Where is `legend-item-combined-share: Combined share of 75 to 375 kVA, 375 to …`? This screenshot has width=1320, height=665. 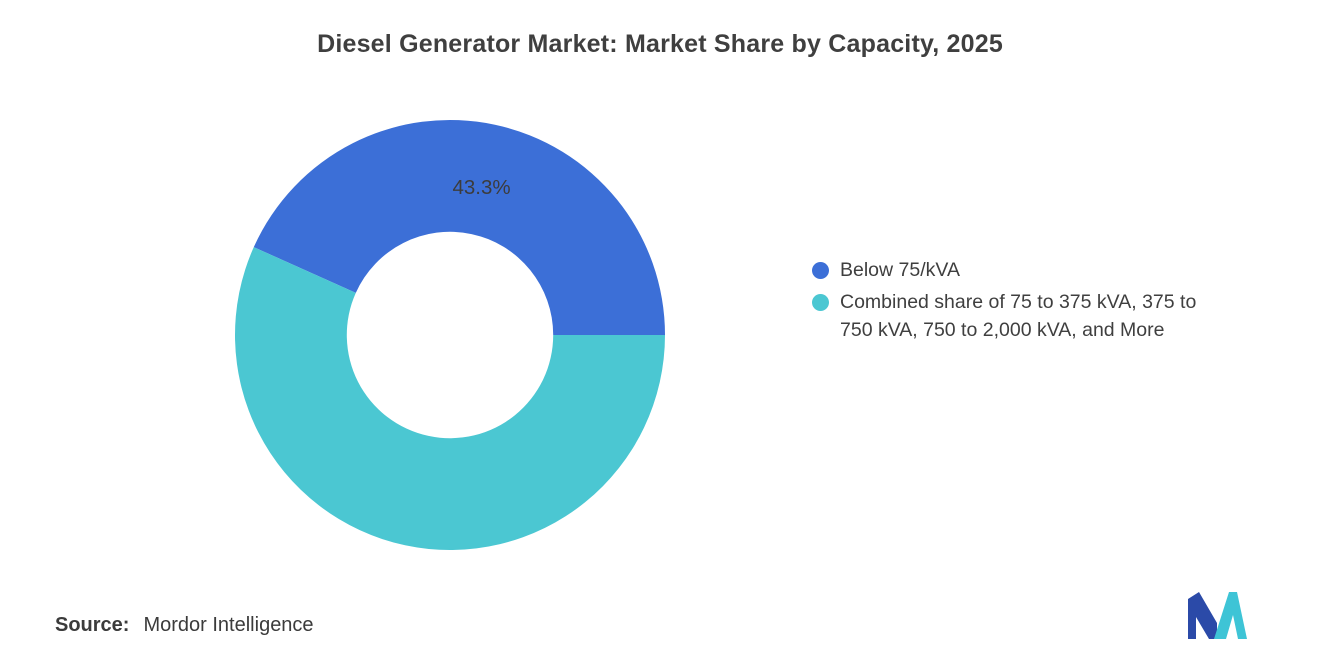 legend-item-combined-share: Combined share of 75 to 375 kVA, 375 to … is located at coordinates (1007, 316).